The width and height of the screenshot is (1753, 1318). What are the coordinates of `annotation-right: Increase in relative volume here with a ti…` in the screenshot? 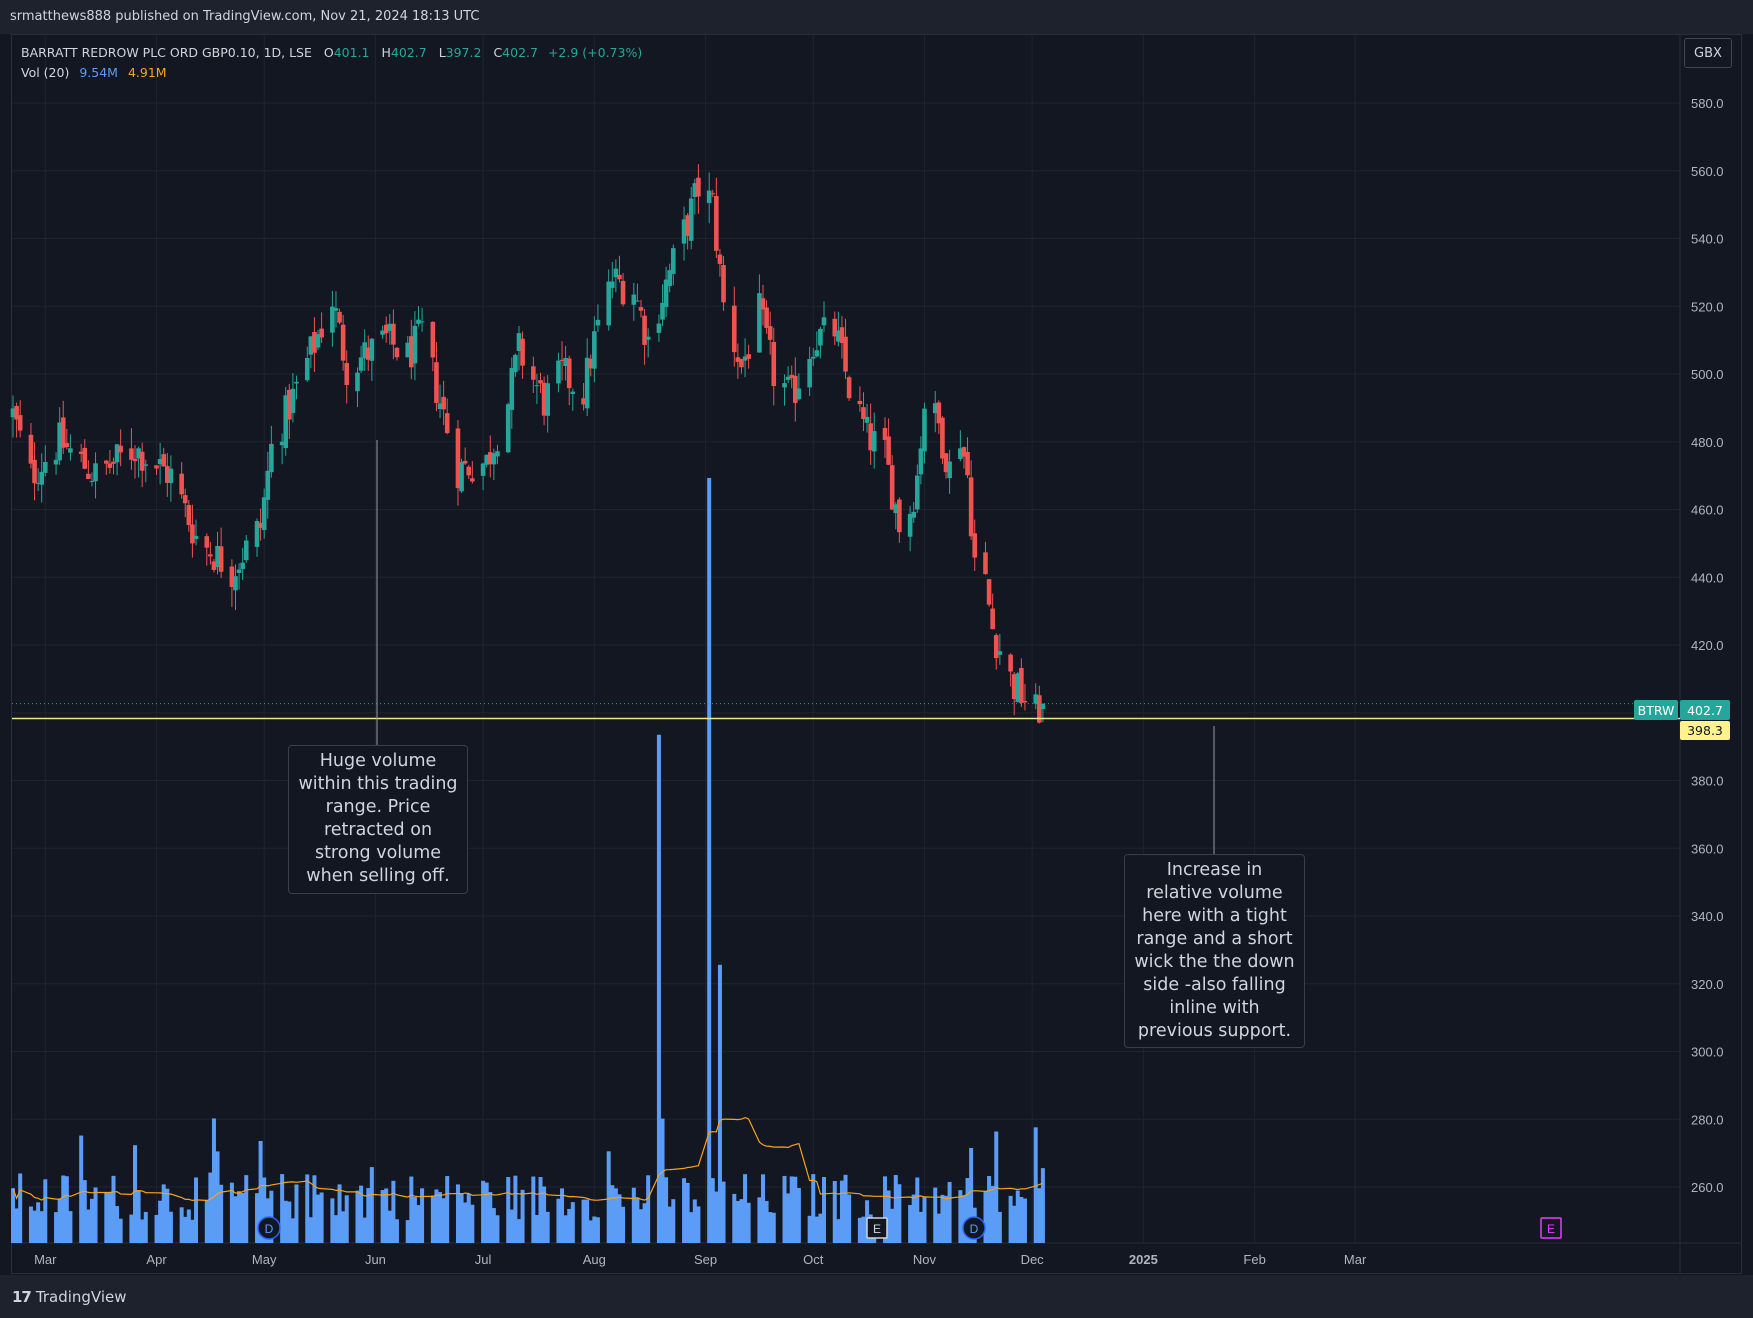 It's located at (1214, 951).